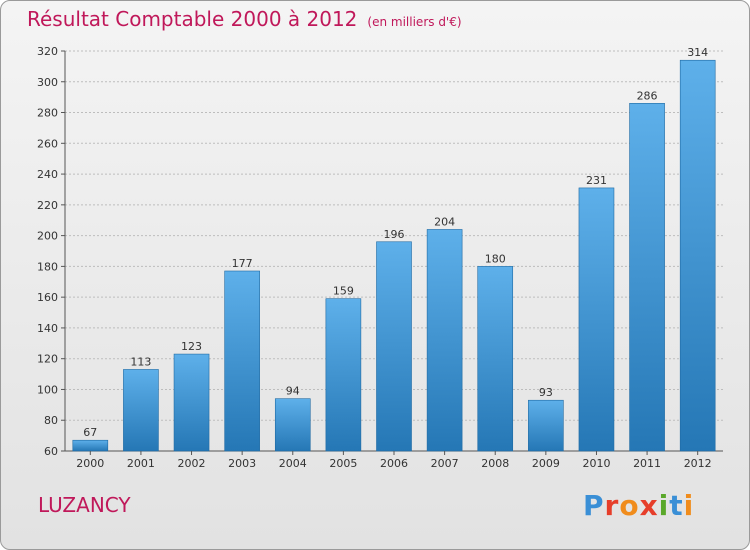  What do you see at coordinates (596, 463) in the screenshot?
I see `x-tick-label: 2010` at bounding box center [596, 463].